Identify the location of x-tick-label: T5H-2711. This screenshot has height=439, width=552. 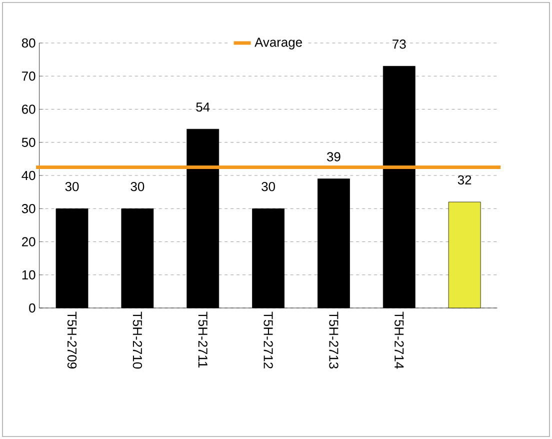
(203, 340).